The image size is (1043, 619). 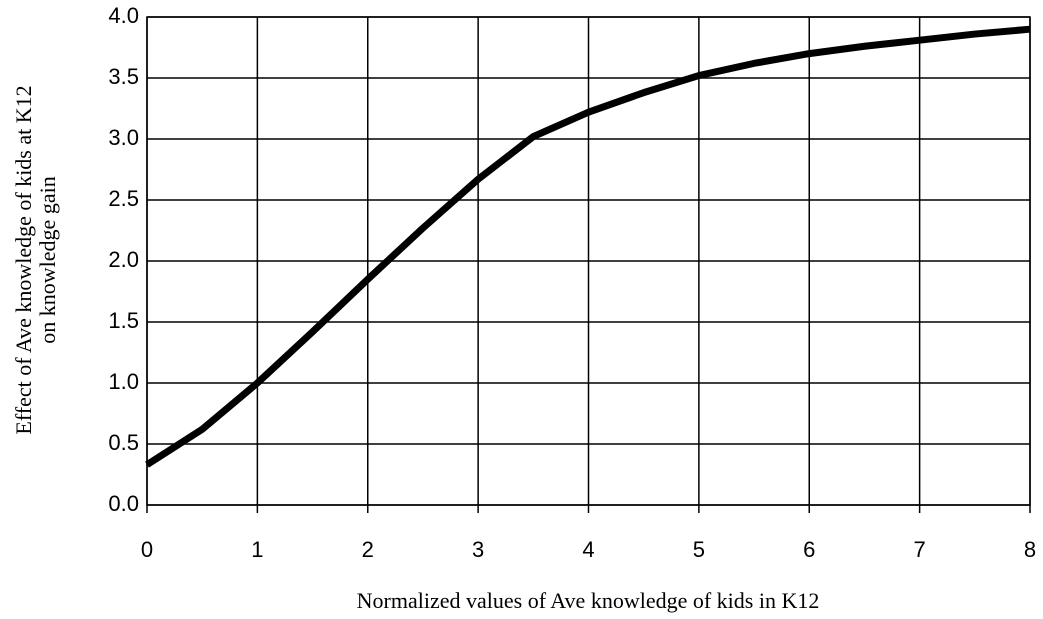 I want to click on x-tick-label: 5, so click(x=699, y=549).